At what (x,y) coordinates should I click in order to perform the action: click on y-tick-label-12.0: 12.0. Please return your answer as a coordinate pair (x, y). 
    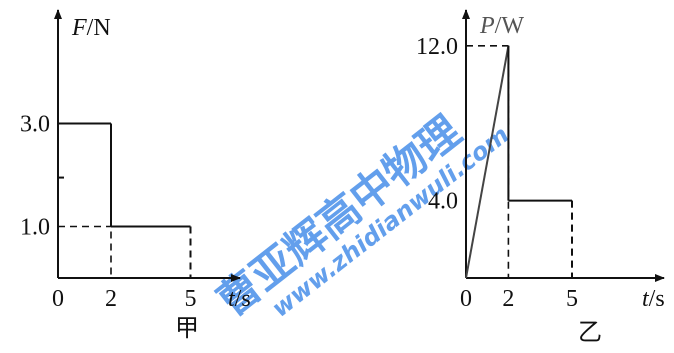
    Looking at the image, I should click on (437, 47).